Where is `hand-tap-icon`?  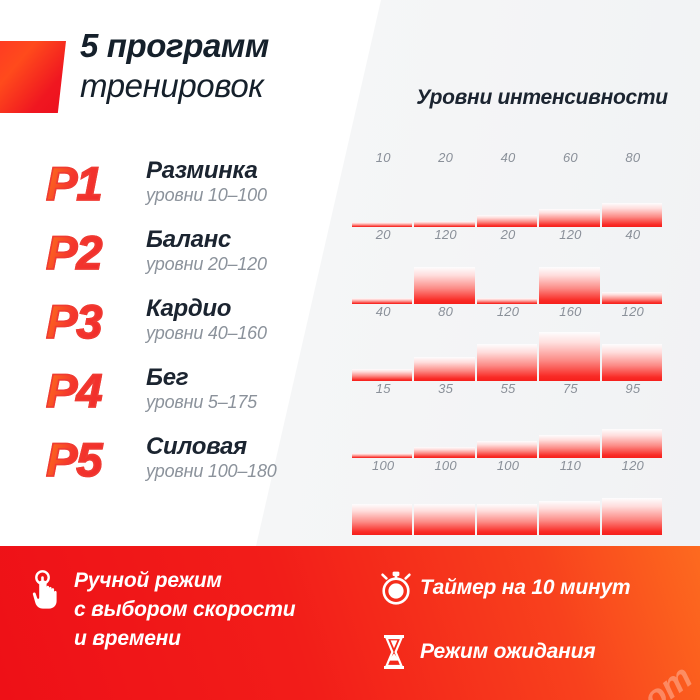
hand-tap-icon is located at coordinates (52, 609).